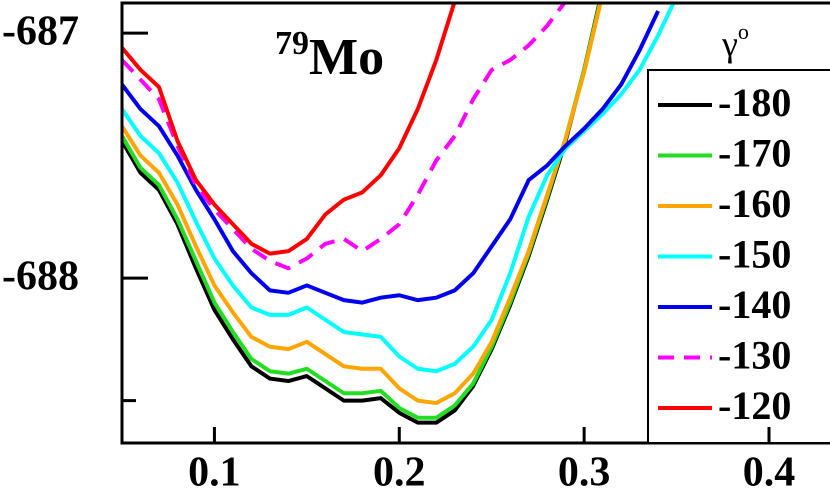 The image size is (830, 501). I want to click on legend-label: -130, so click(754, 355).